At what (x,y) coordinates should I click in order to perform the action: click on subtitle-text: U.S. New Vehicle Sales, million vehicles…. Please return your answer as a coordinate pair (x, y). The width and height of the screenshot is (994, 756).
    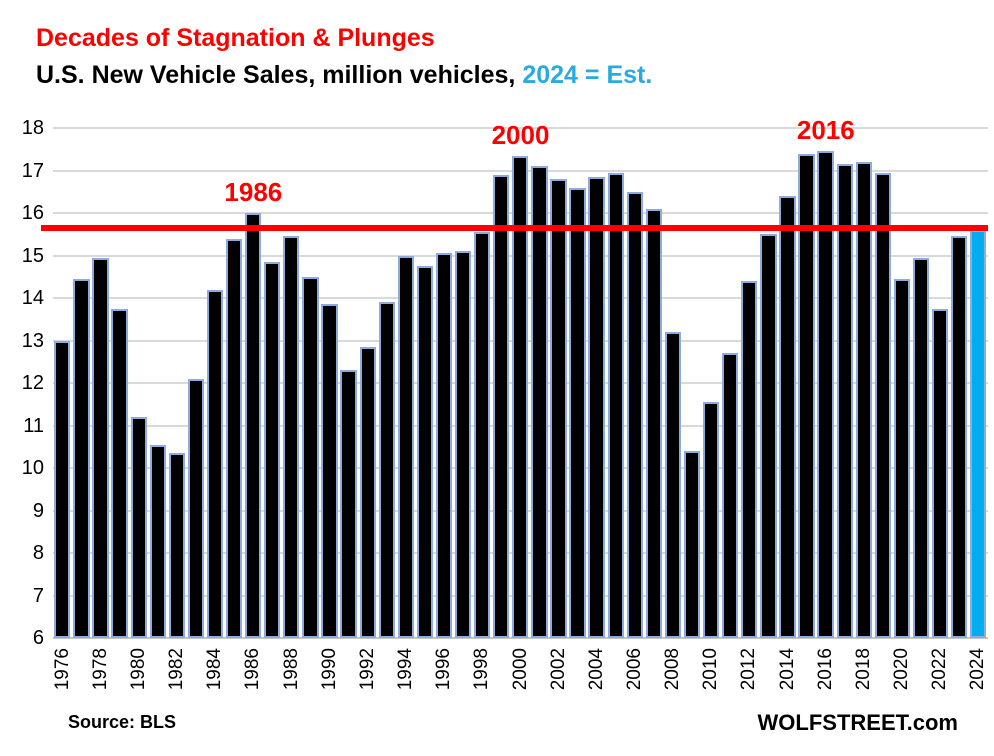
    Looking at the image, I should click on (276, 75).